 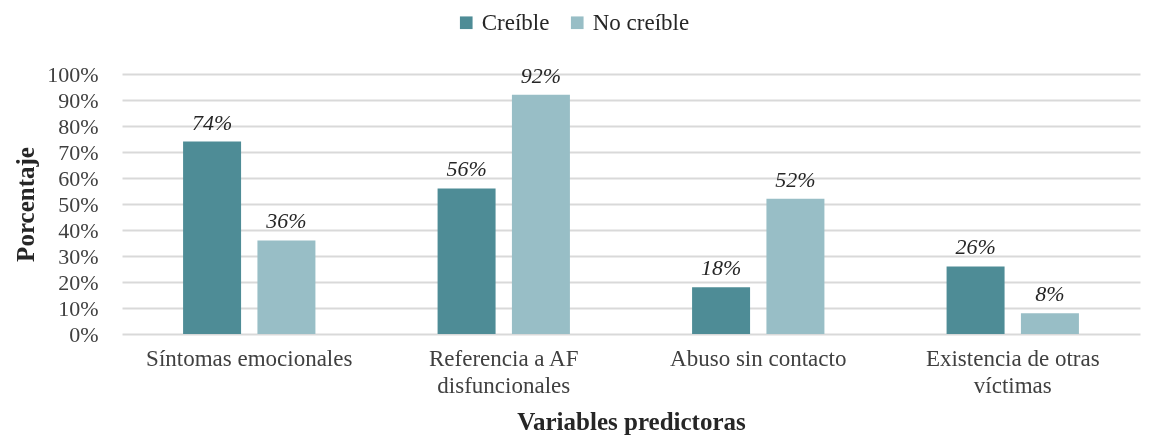 What do you see at coordinates (631, 421) in the screenshot?
I see `x-axis-title: Variables predictoras` at bounding box center [631, 421].